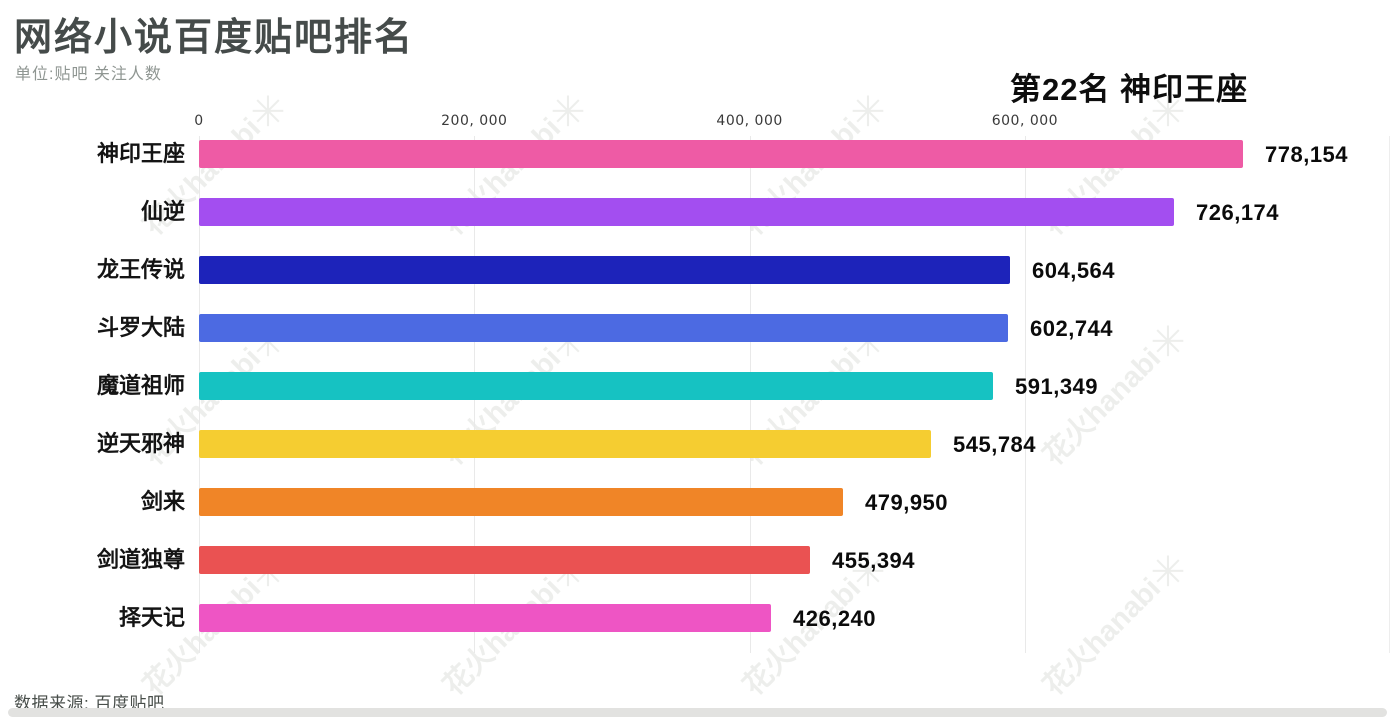  What do you see at coordinates (474, 121) in the screenshot?
I see `x-axis-tick-label: 200, 000` at bounding box center [474, 121].